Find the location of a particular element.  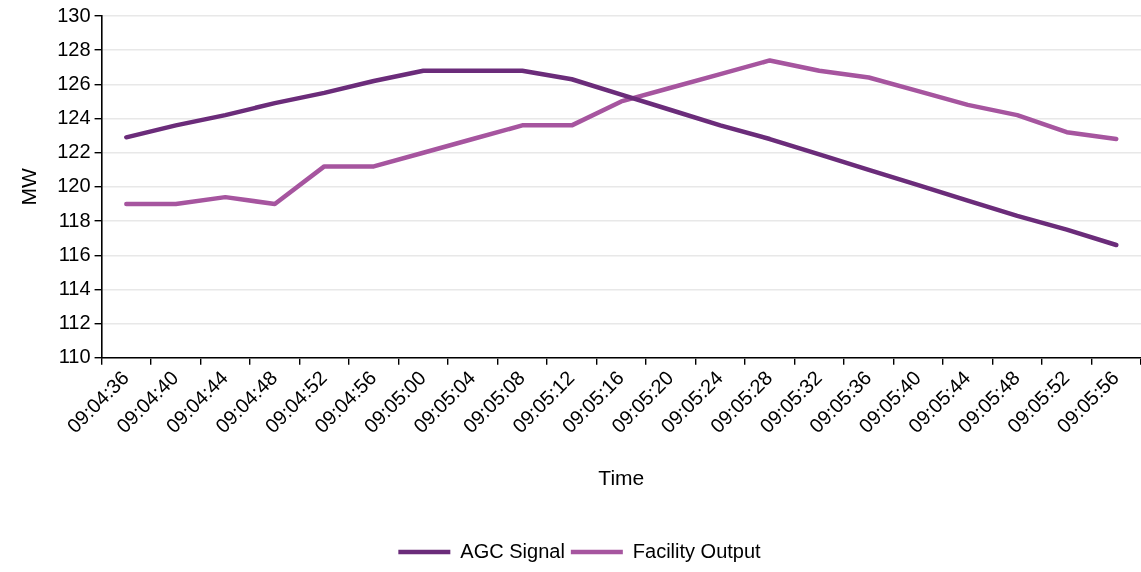

y-tick-label: 122 is located at coordinates (74, 151).